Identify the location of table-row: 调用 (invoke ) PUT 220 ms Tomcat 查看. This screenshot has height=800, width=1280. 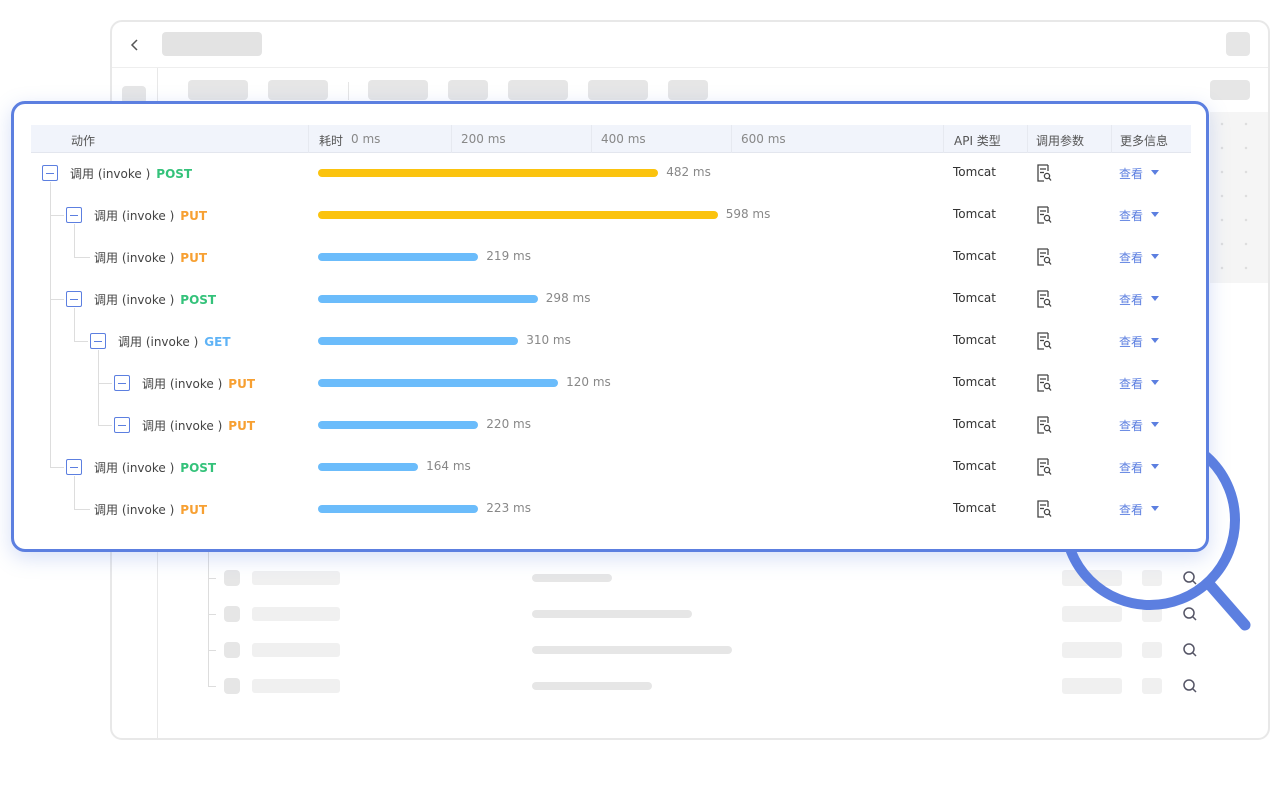
(609, 441).